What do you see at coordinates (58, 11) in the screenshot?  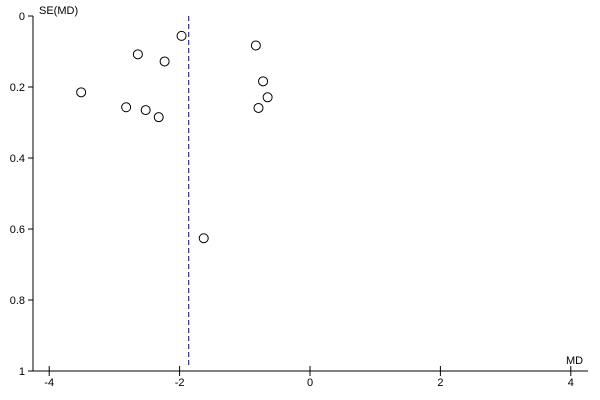 I see `y-axis-label: SE(MD)` at bounding box center [58, 11].